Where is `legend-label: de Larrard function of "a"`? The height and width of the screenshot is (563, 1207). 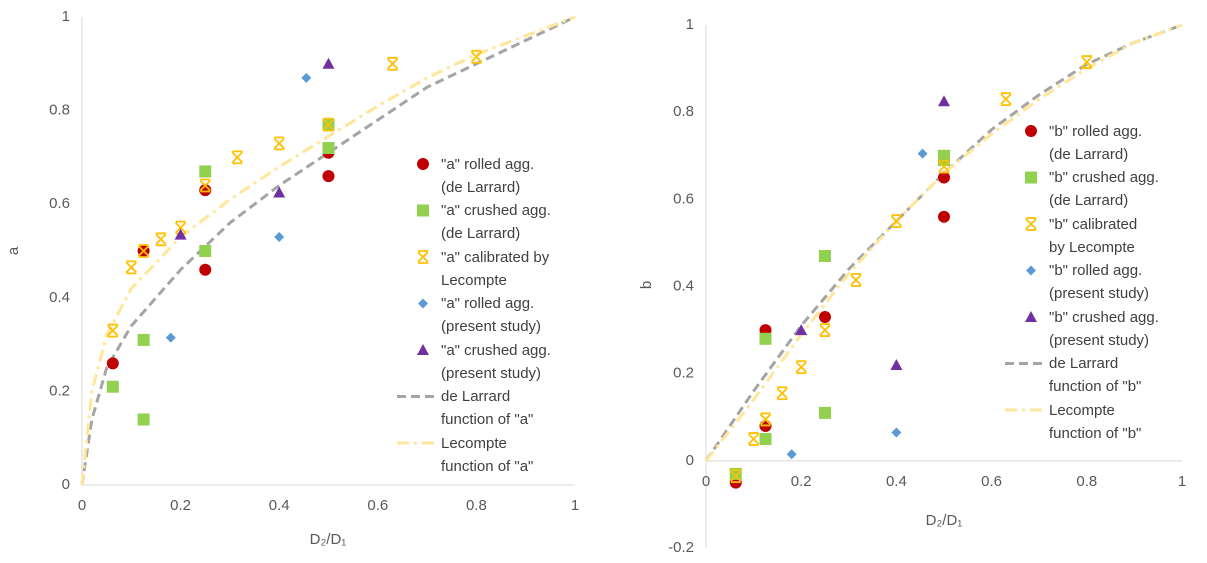
legend-label: de Larrard function of "a" is located at coordinates (487, 408).